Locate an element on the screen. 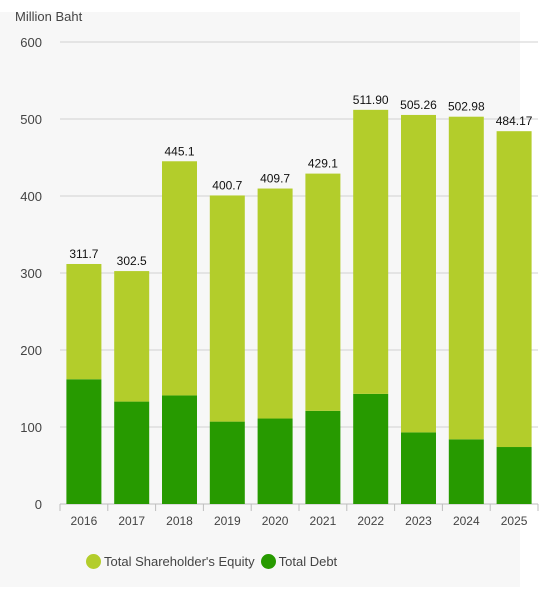  y-tick-label: 100 is located at coordinates (31, 427).